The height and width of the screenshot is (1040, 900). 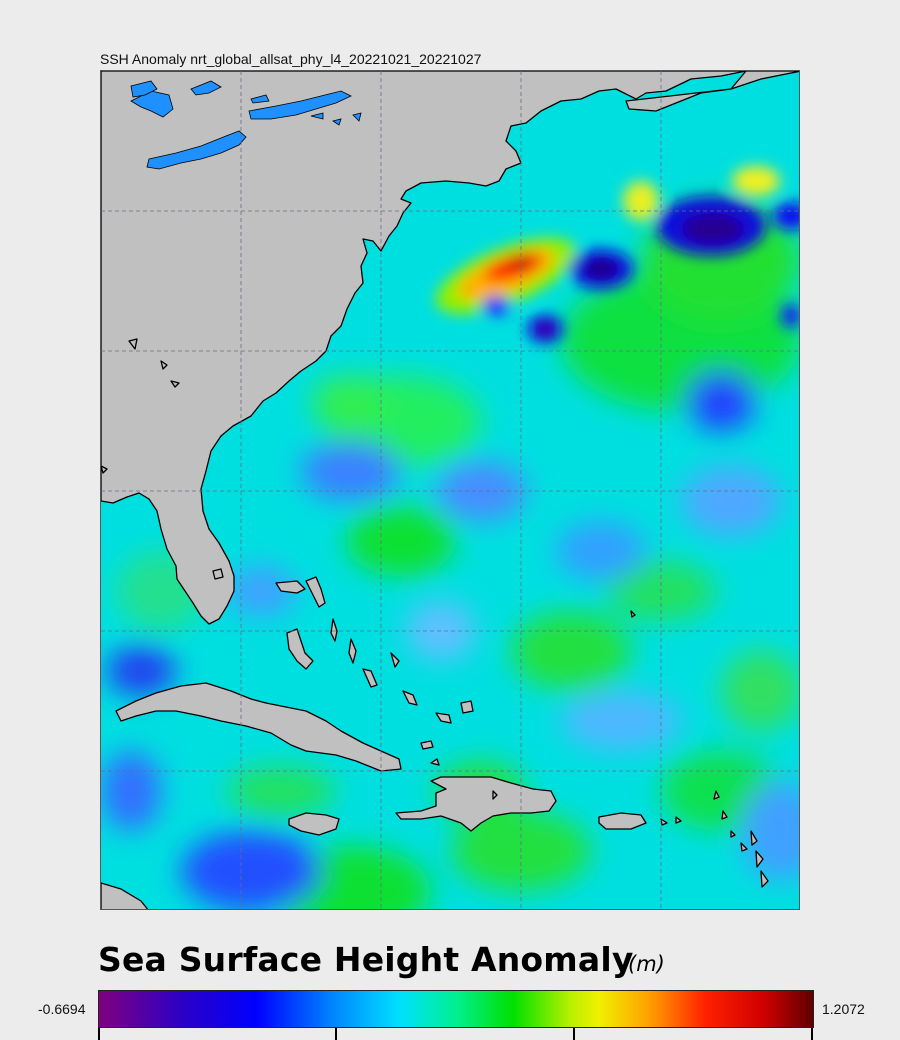 I want to click on jamaica-island, so click(x=314, y=824).